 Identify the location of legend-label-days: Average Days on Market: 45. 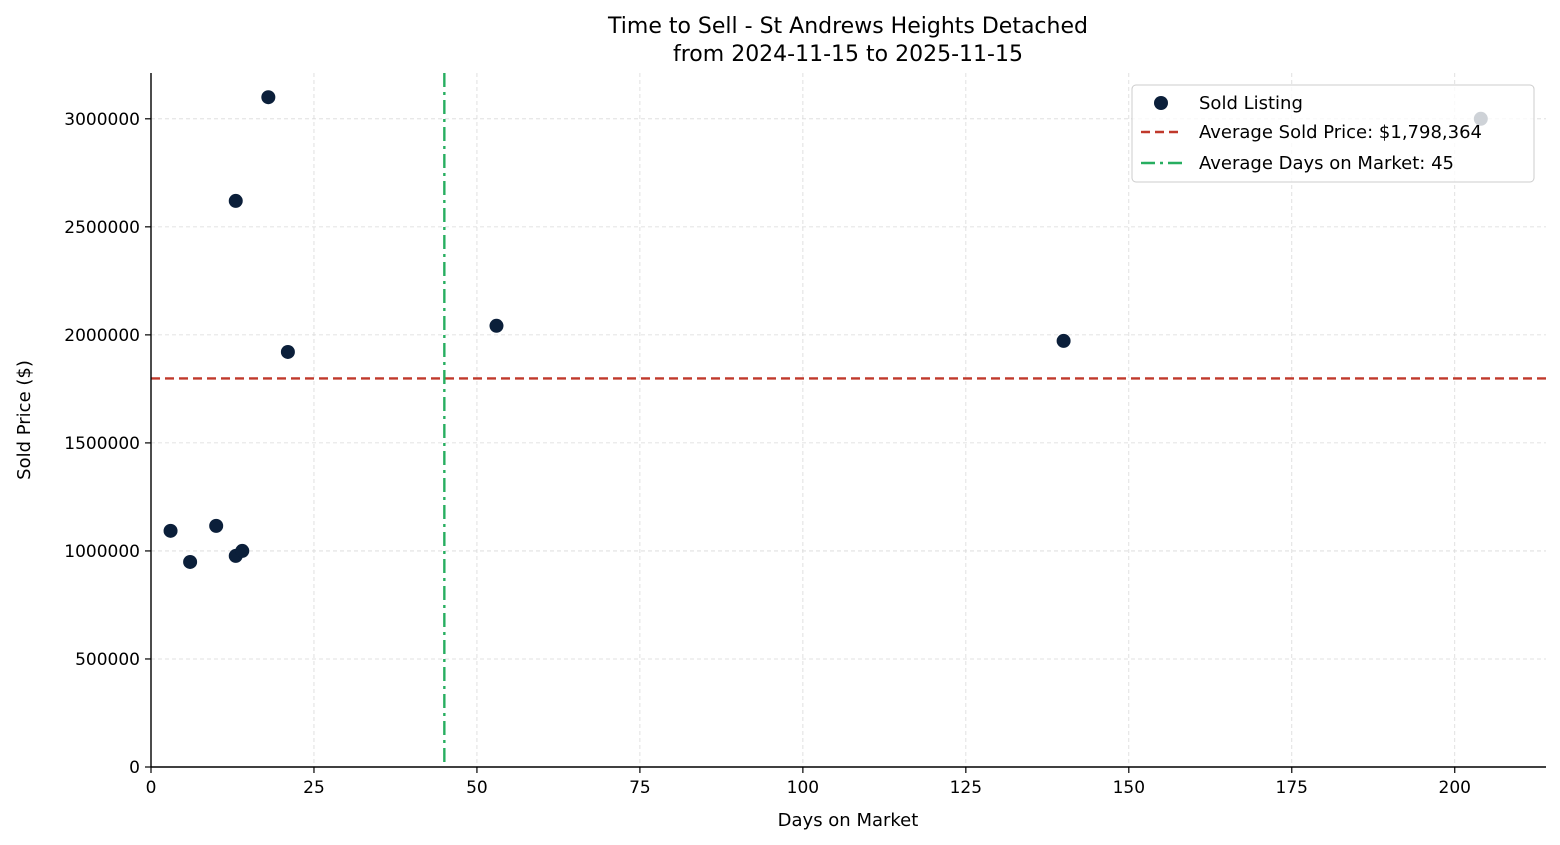
(1326, 163).